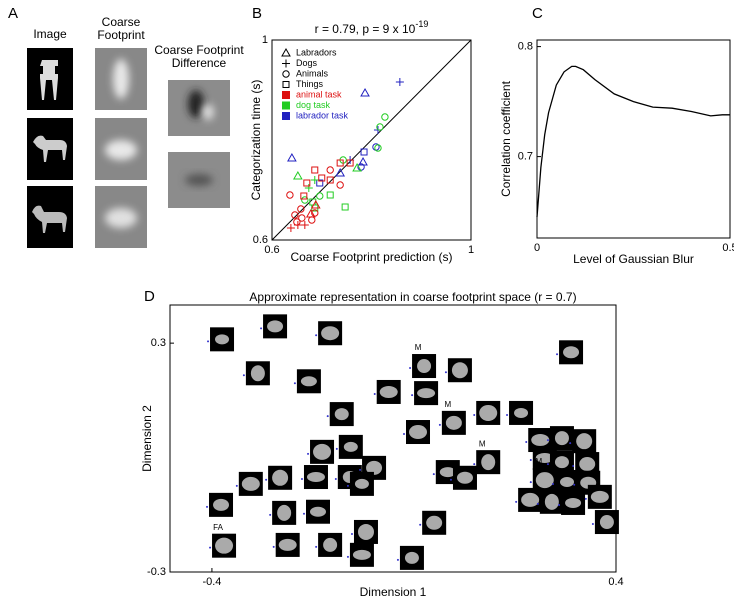  Describe the element at coordinates (525, 157) in the screenshot. I see `y-tick-label: 0.7` at that location.